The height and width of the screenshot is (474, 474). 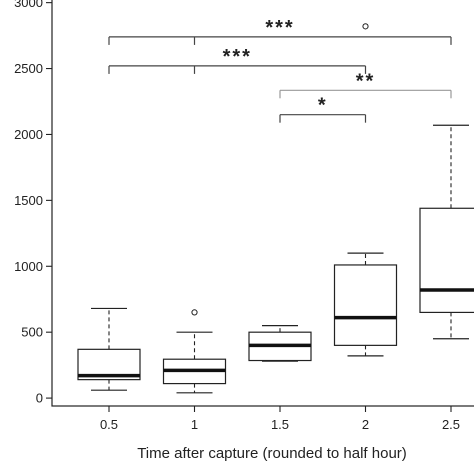 What do you see at coordinates (280, 424) in the screenshot?
I see `x-tick-label: 1.5` at bounding box center [280, 424].